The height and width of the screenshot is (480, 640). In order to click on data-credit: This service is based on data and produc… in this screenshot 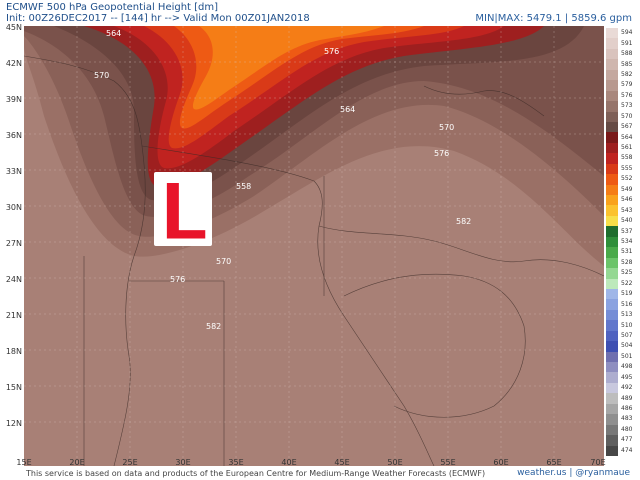, I will do `click(256, 473)`.